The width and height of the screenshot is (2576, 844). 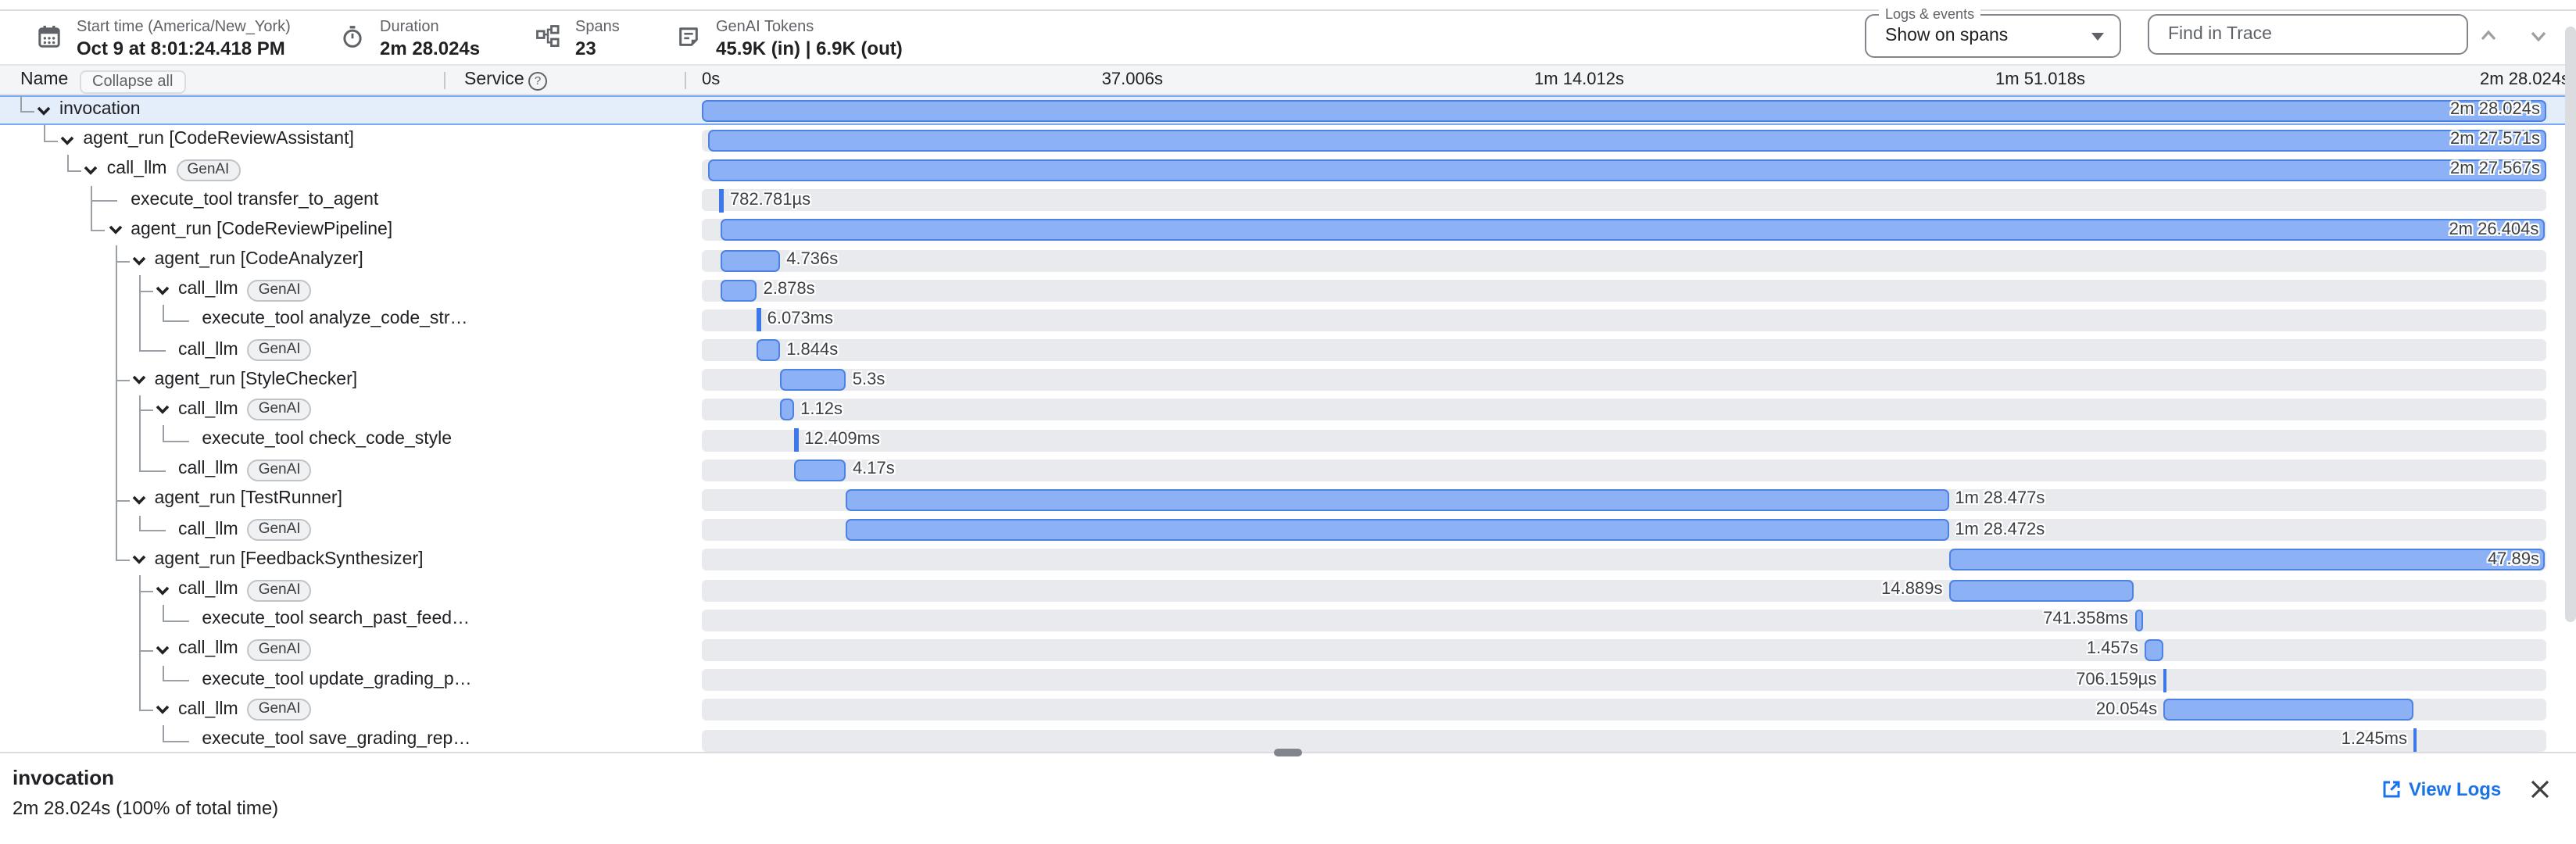 I want to click on span-row: call_llm GenAI 1.12s, so click(x=1288, y=410).